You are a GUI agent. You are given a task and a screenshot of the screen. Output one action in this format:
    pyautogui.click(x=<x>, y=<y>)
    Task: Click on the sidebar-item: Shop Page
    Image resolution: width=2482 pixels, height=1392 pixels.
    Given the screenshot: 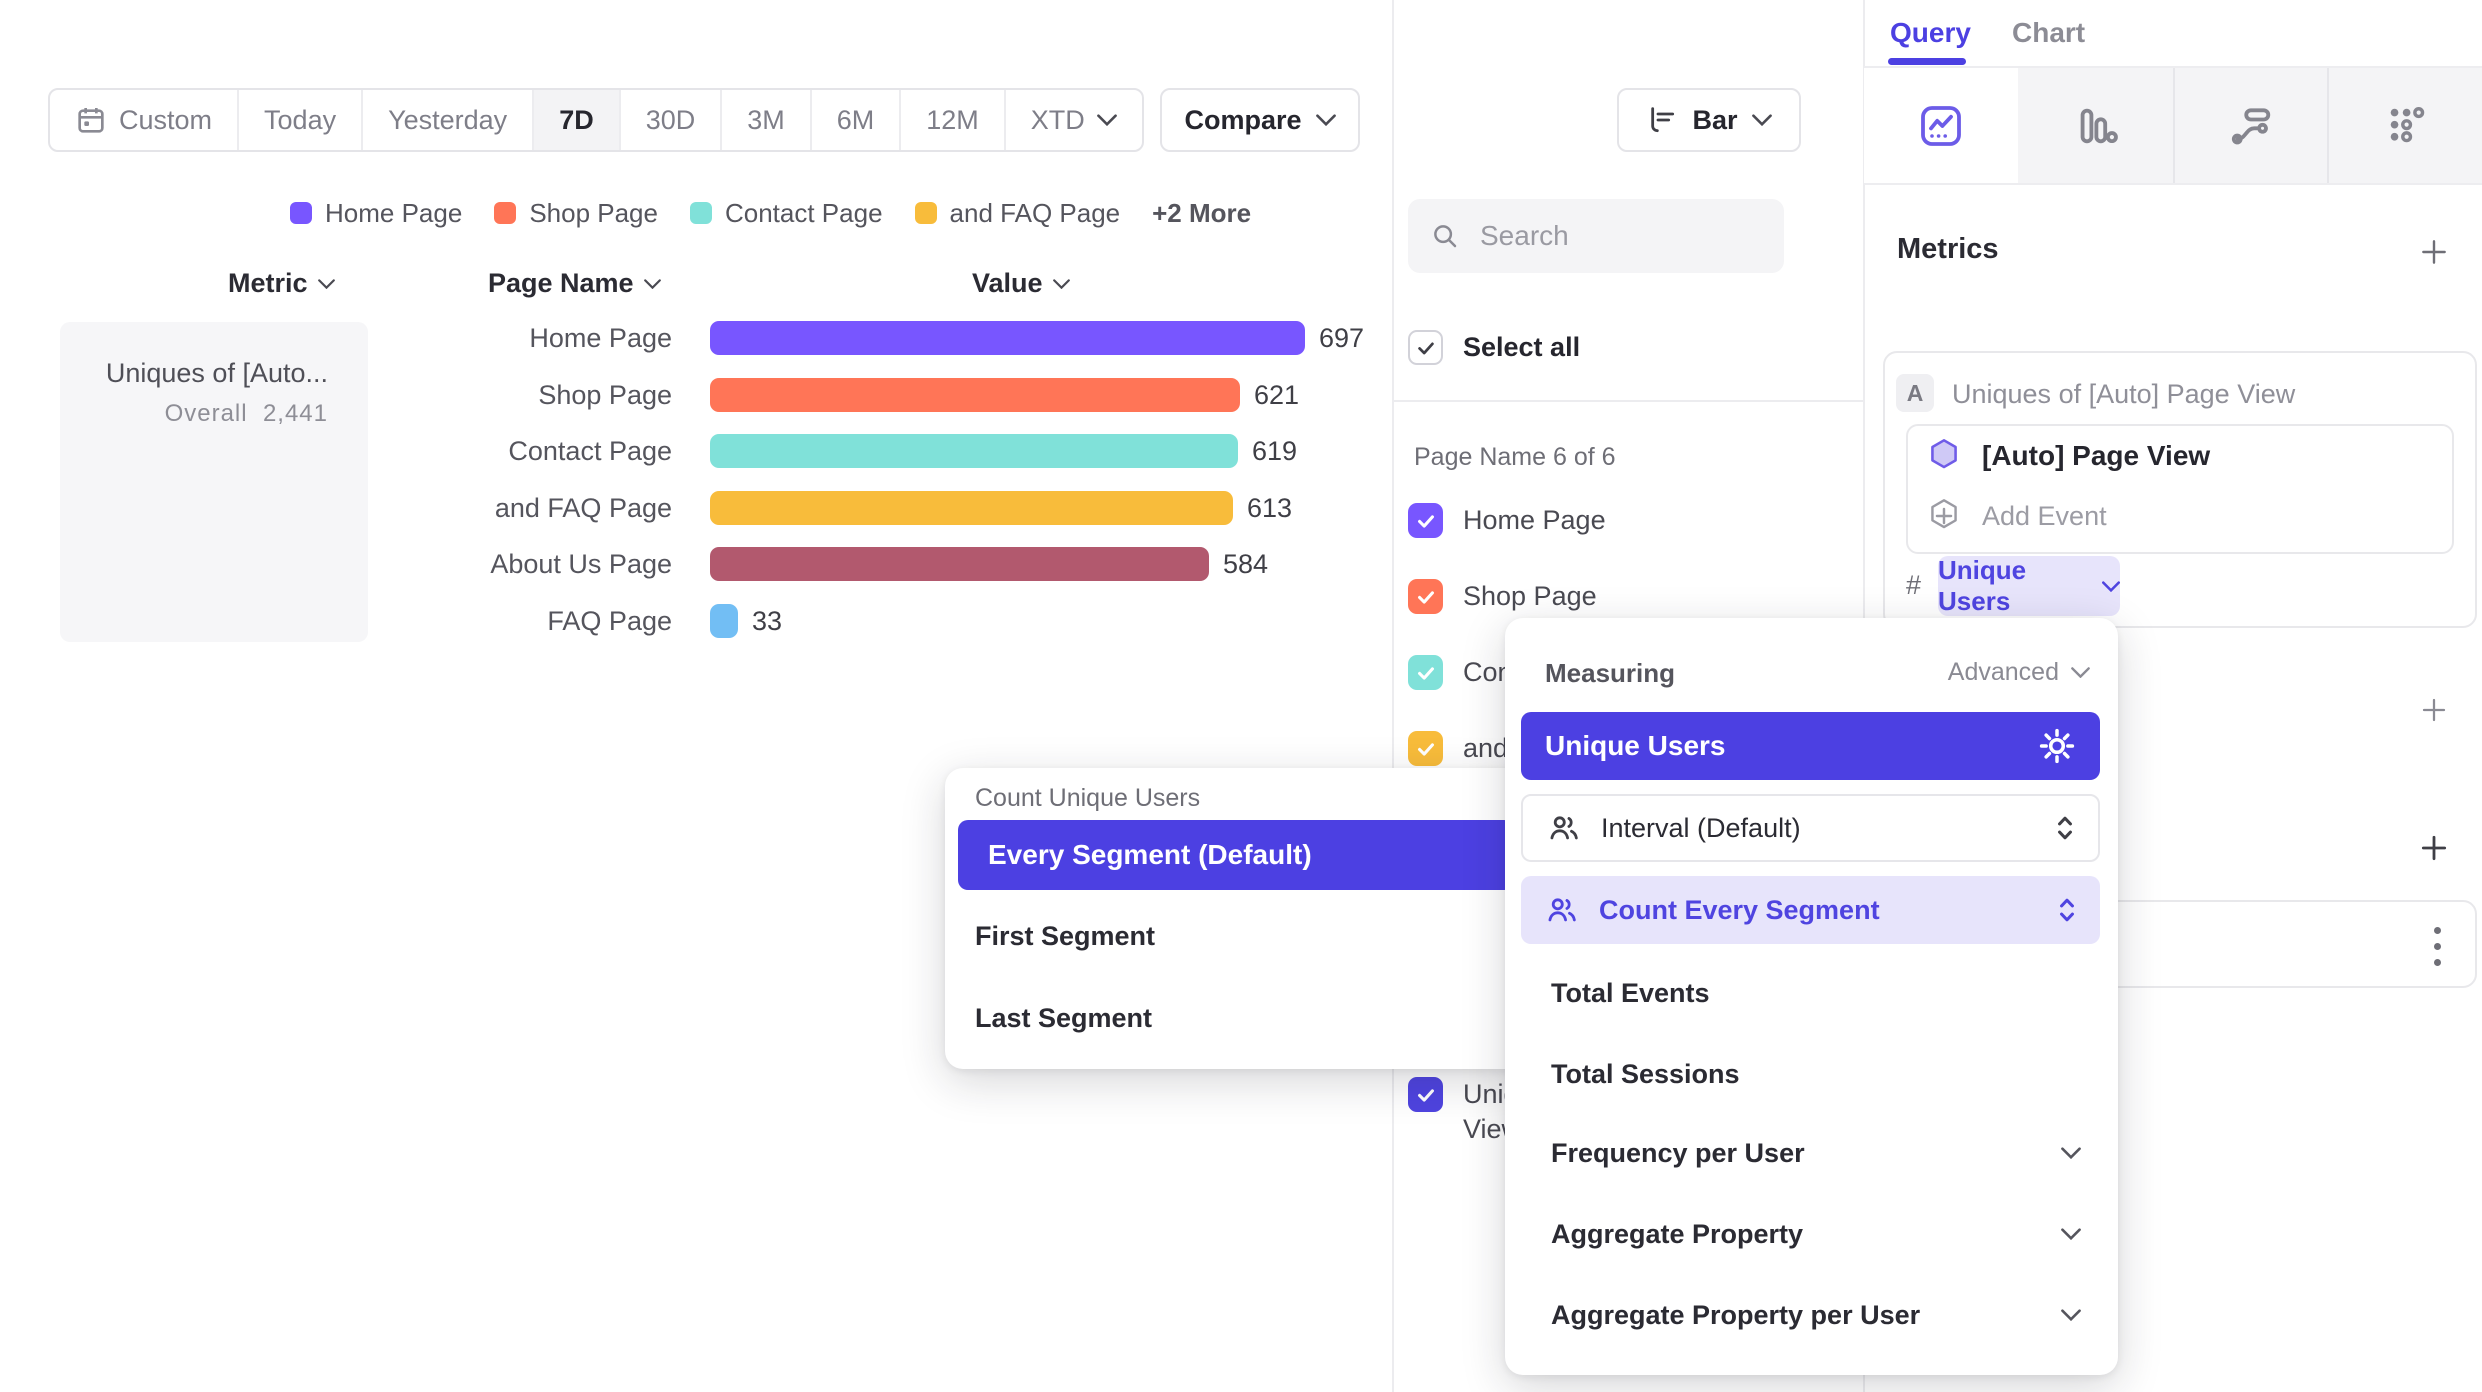 What is the action you would take?
    pyautogui.click(x=1502, y=596)
    